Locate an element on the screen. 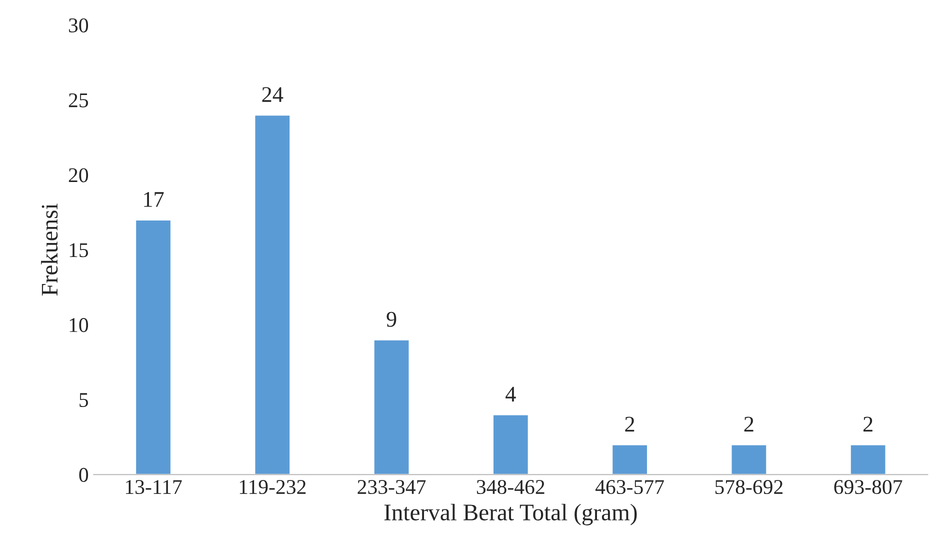 Image resolution: width=937 pixels, height=555 pixels. data-label: 9 is located at coordinates (391, 319).